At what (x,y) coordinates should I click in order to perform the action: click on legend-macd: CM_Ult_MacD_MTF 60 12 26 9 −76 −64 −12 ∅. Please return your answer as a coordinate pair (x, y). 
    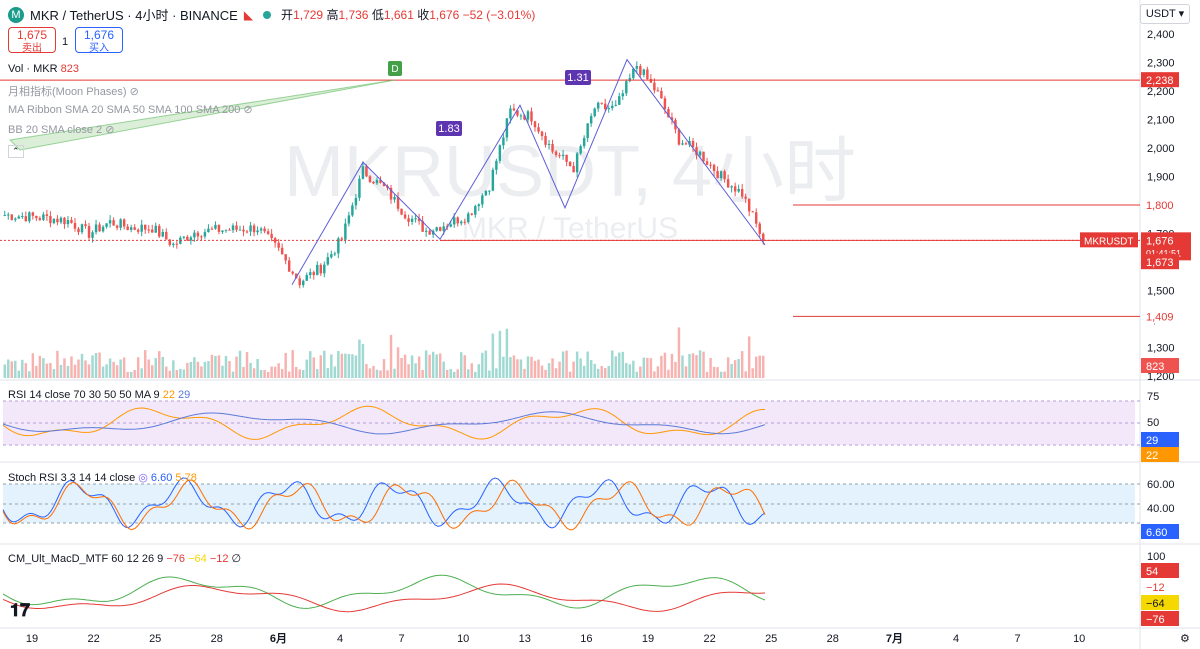
    Looking at the image, I should click on (125, 559).